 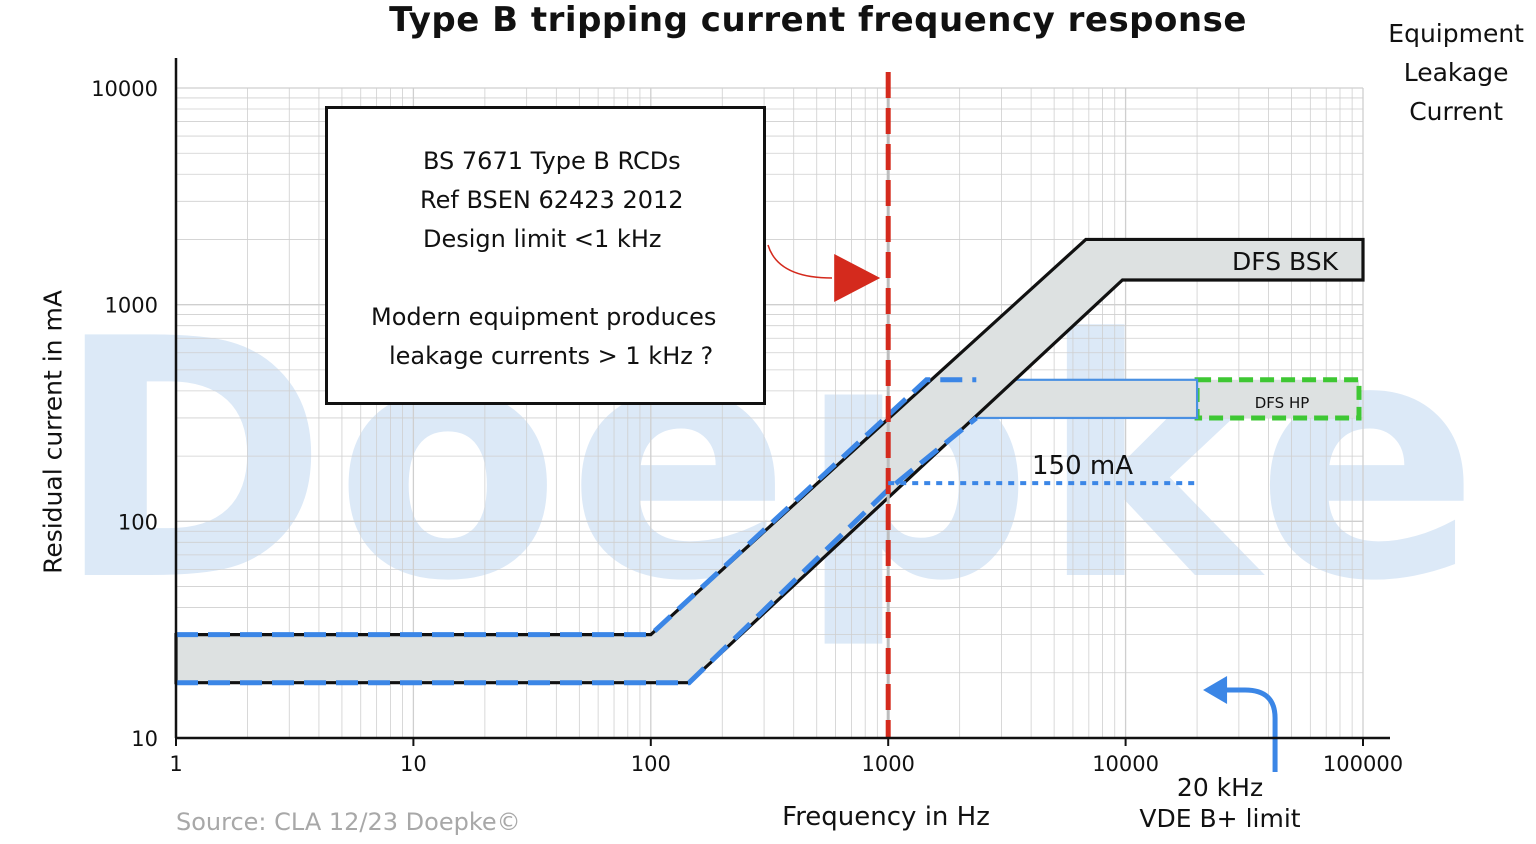 What do you see at coordinates (1215, 690) in the screenshot?
I see `vde-limit-arrowhead` at bounding box center [1215, 690].